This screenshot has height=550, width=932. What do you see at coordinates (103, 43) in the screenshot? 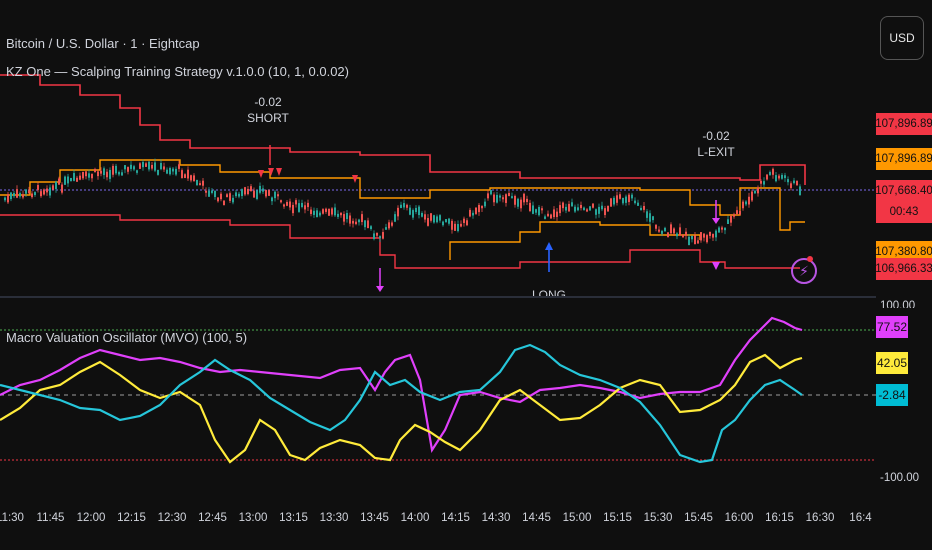
I see `symbol-legend: Bitcoin / U.S. Dollar · 1 · Eightcap` at bounding box center [103, 43].